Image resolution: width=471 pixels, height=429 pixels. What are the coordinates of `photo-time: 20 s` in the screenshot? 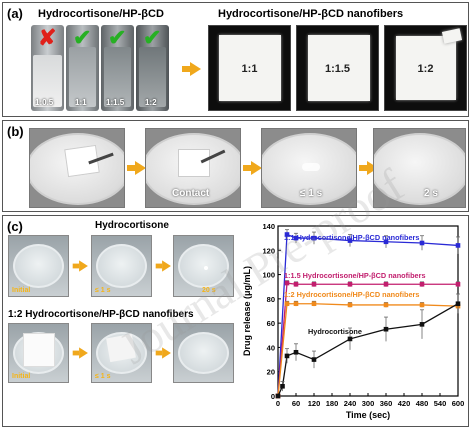 It's located at (209, 290).